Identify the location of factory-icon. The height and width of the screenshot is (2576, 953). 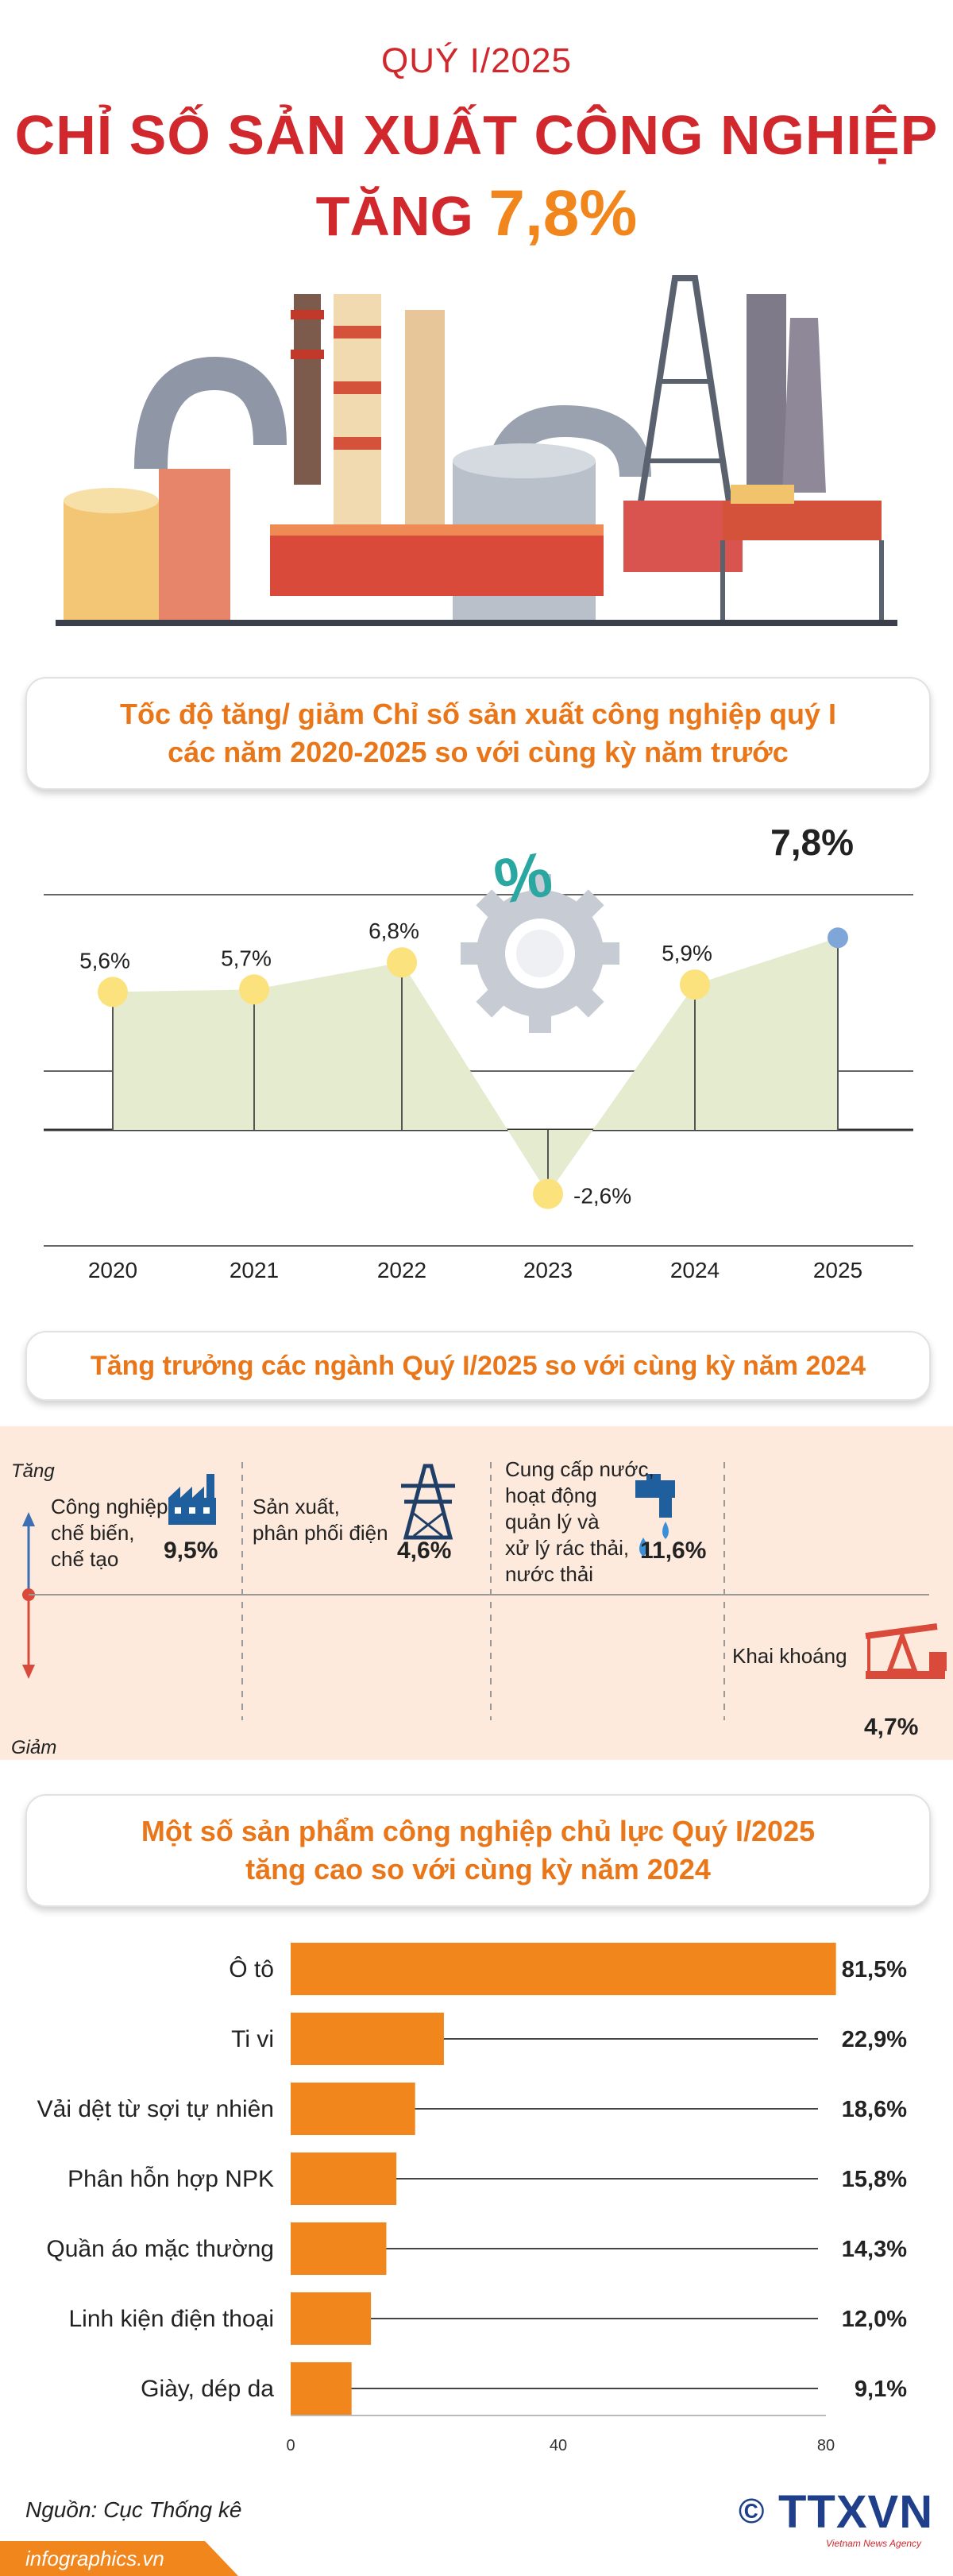
(192, 1499).